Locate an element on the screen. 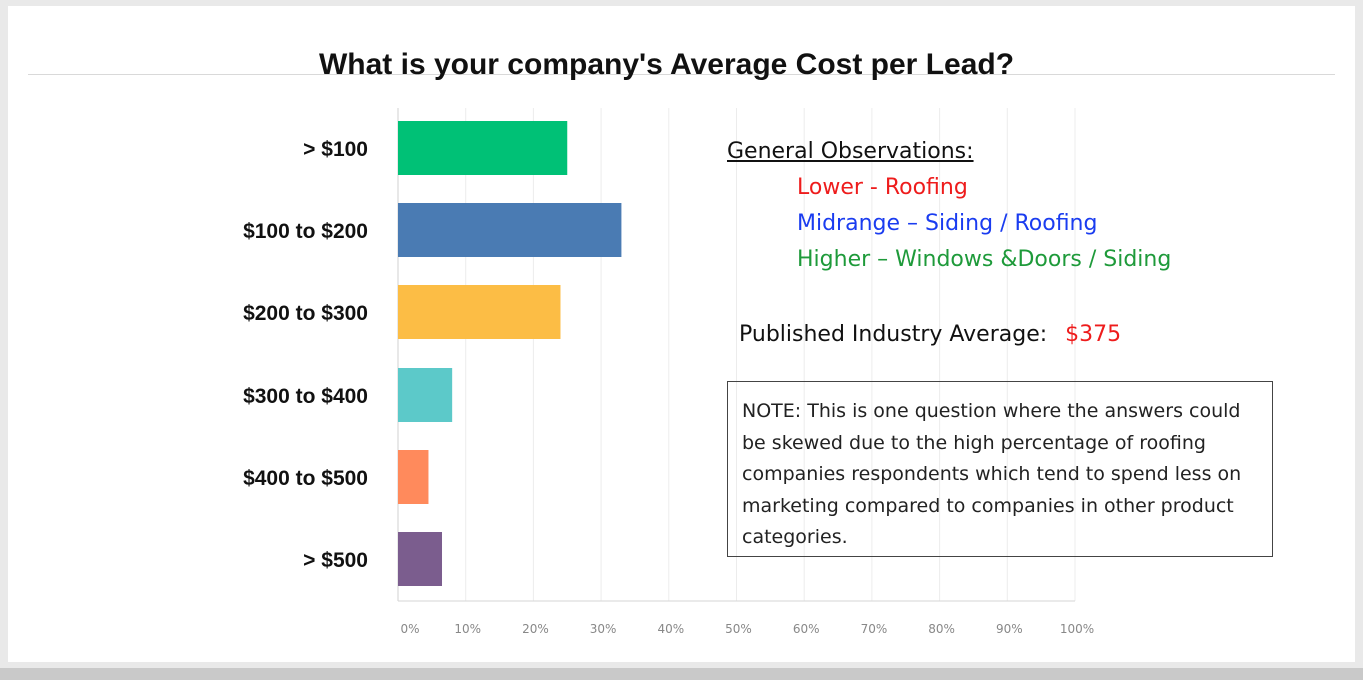 Image resolution: width=1363 pixels, height=680 pixels. x-tick-label: 80% is located at coordinates (941, 629).